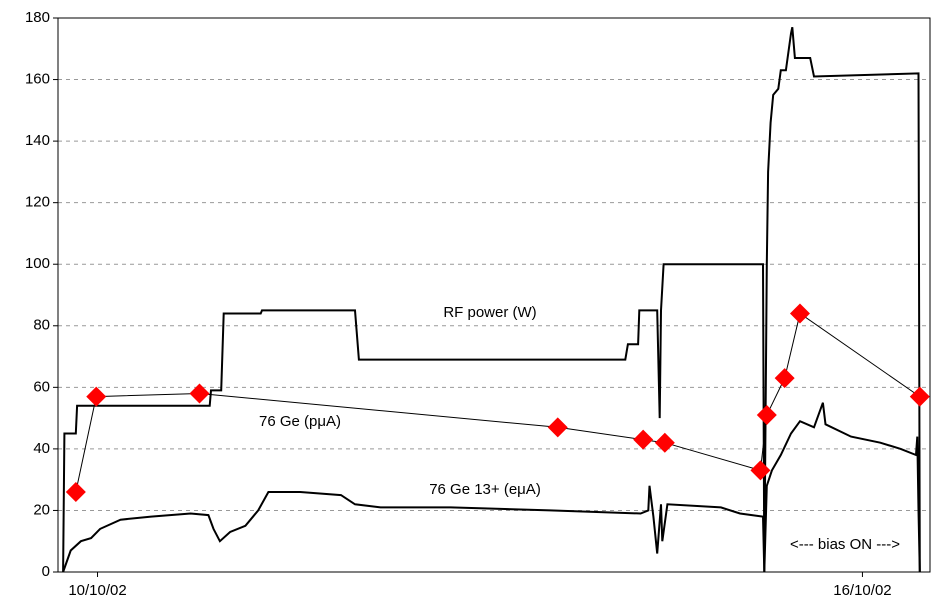  Describe the element at coordinates (41, 325) in the screenshot. I see `y-tick-label: 80` at that location.